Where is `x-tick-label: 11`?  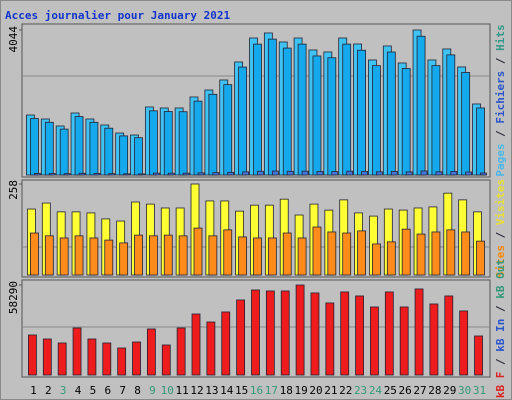 x-tick-label: 11 is located at coordinates (182, 390).